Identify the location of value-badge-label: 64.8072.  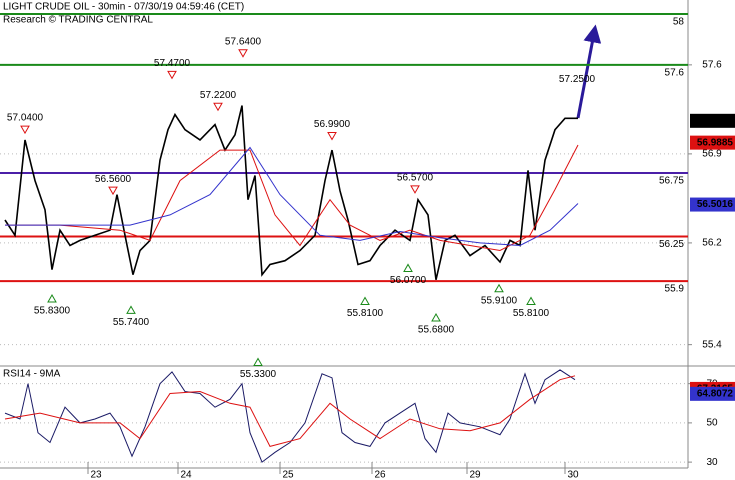
(715, 393).